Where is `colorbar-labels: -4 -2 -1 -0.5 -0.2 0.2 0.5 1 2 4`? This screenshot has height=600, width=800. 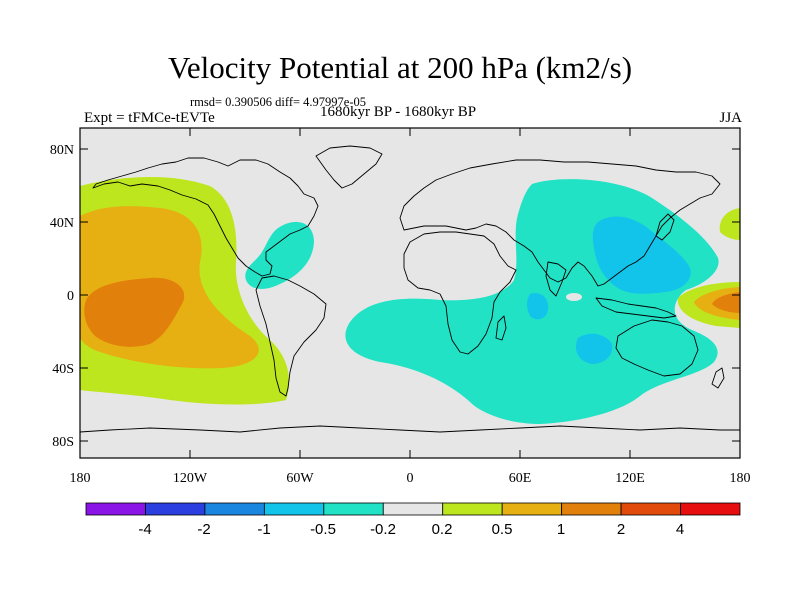 colorbar-labels: -4 -2 -1 -0.5 -0.2 0.2 0.5 1 2 4 is located at coordinates (411, 529).